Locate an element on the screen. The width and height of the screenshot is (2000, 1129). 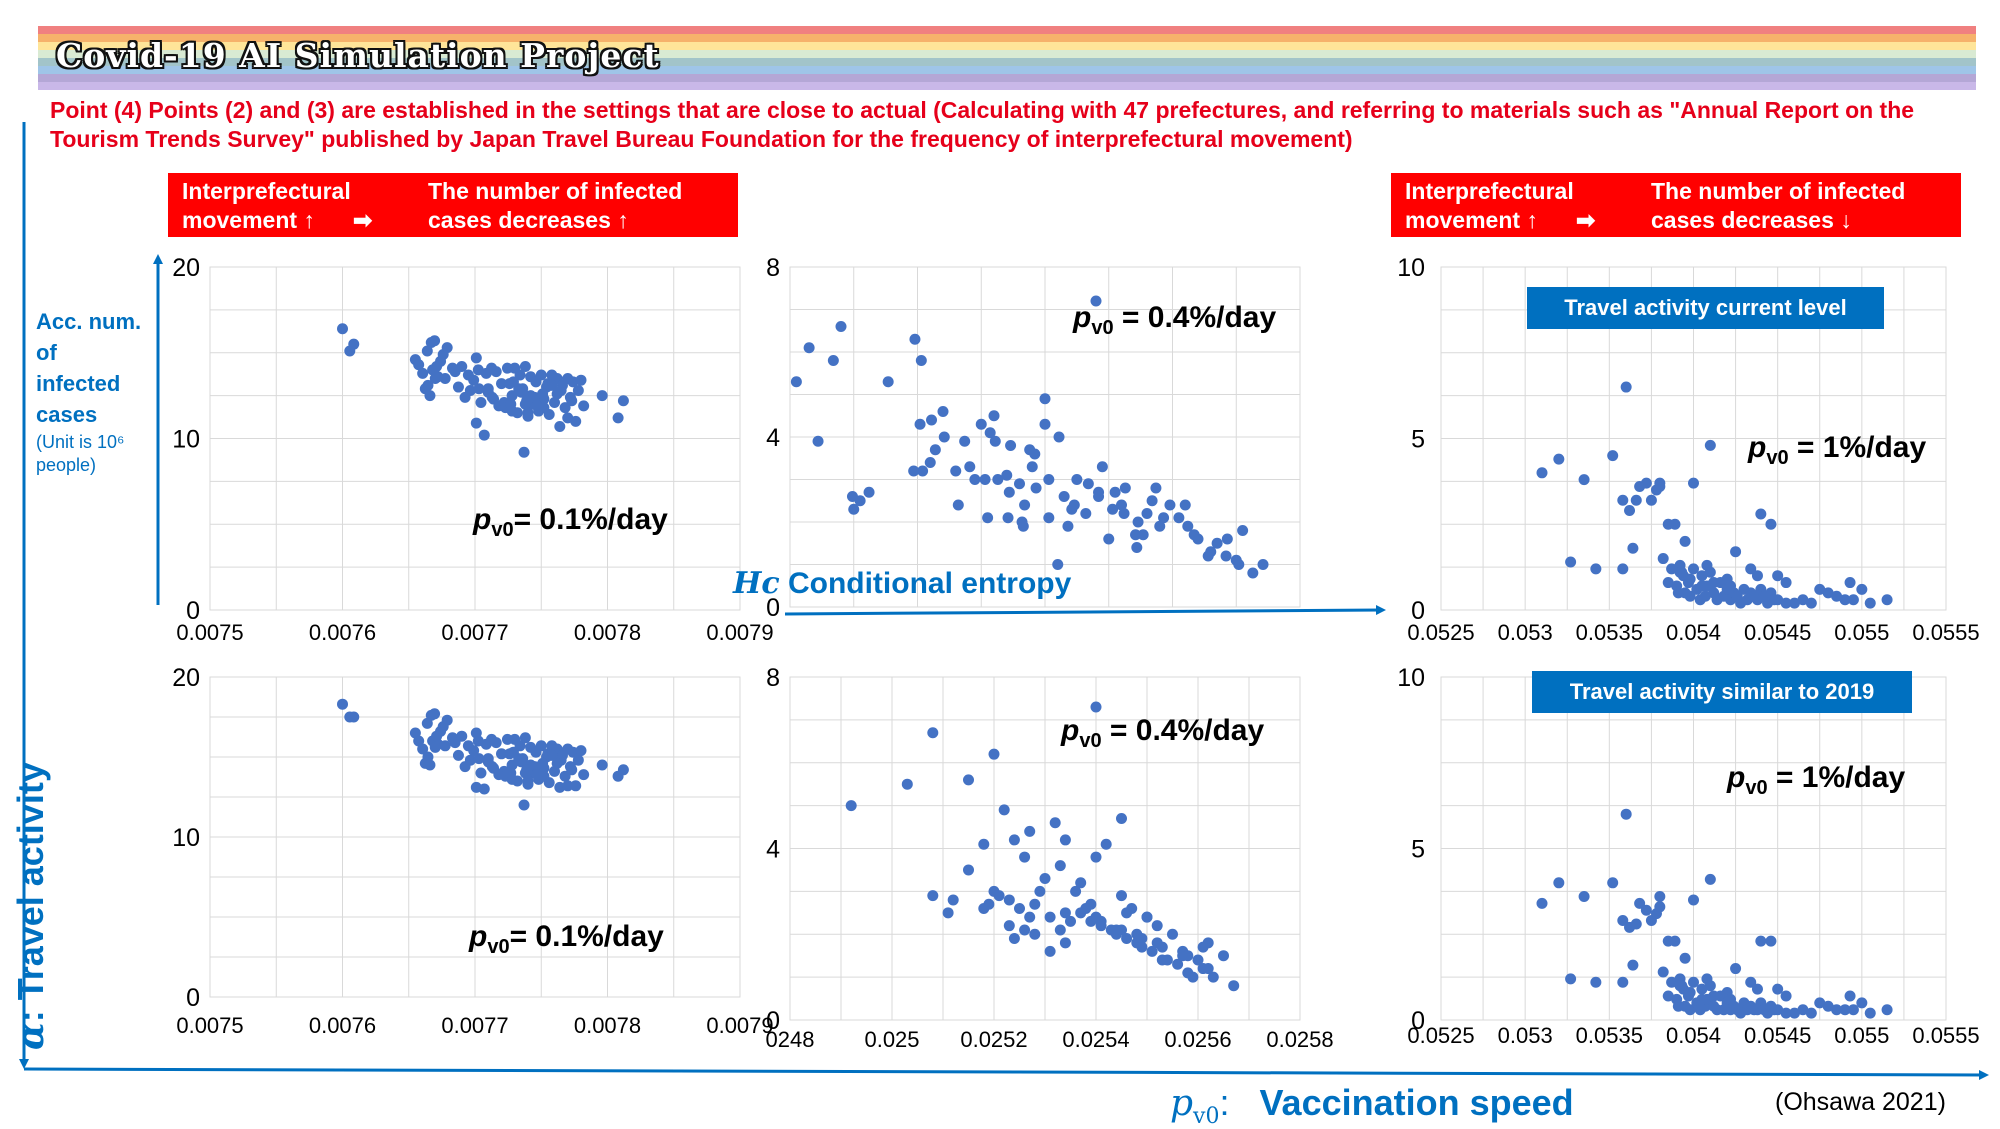
left-box-line2: movement ↑ is located at coordinates (248, 220).